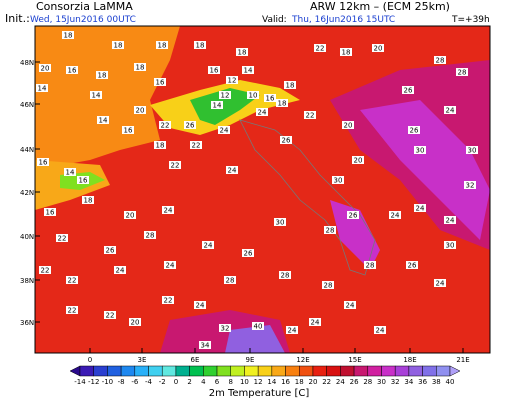 The image size is (518, 400). Describe the element at coordinates (274, 20) in the screenshot. I see `valid-label: Valid:` at that location.